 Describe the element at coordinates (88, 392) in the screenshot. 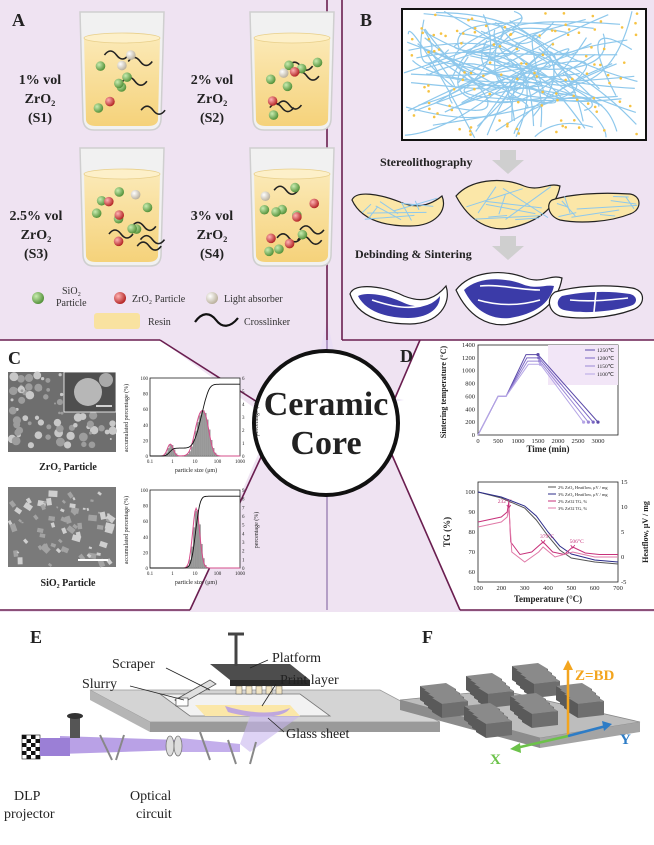

I see `sem-zro2-inset-particle` at that location.